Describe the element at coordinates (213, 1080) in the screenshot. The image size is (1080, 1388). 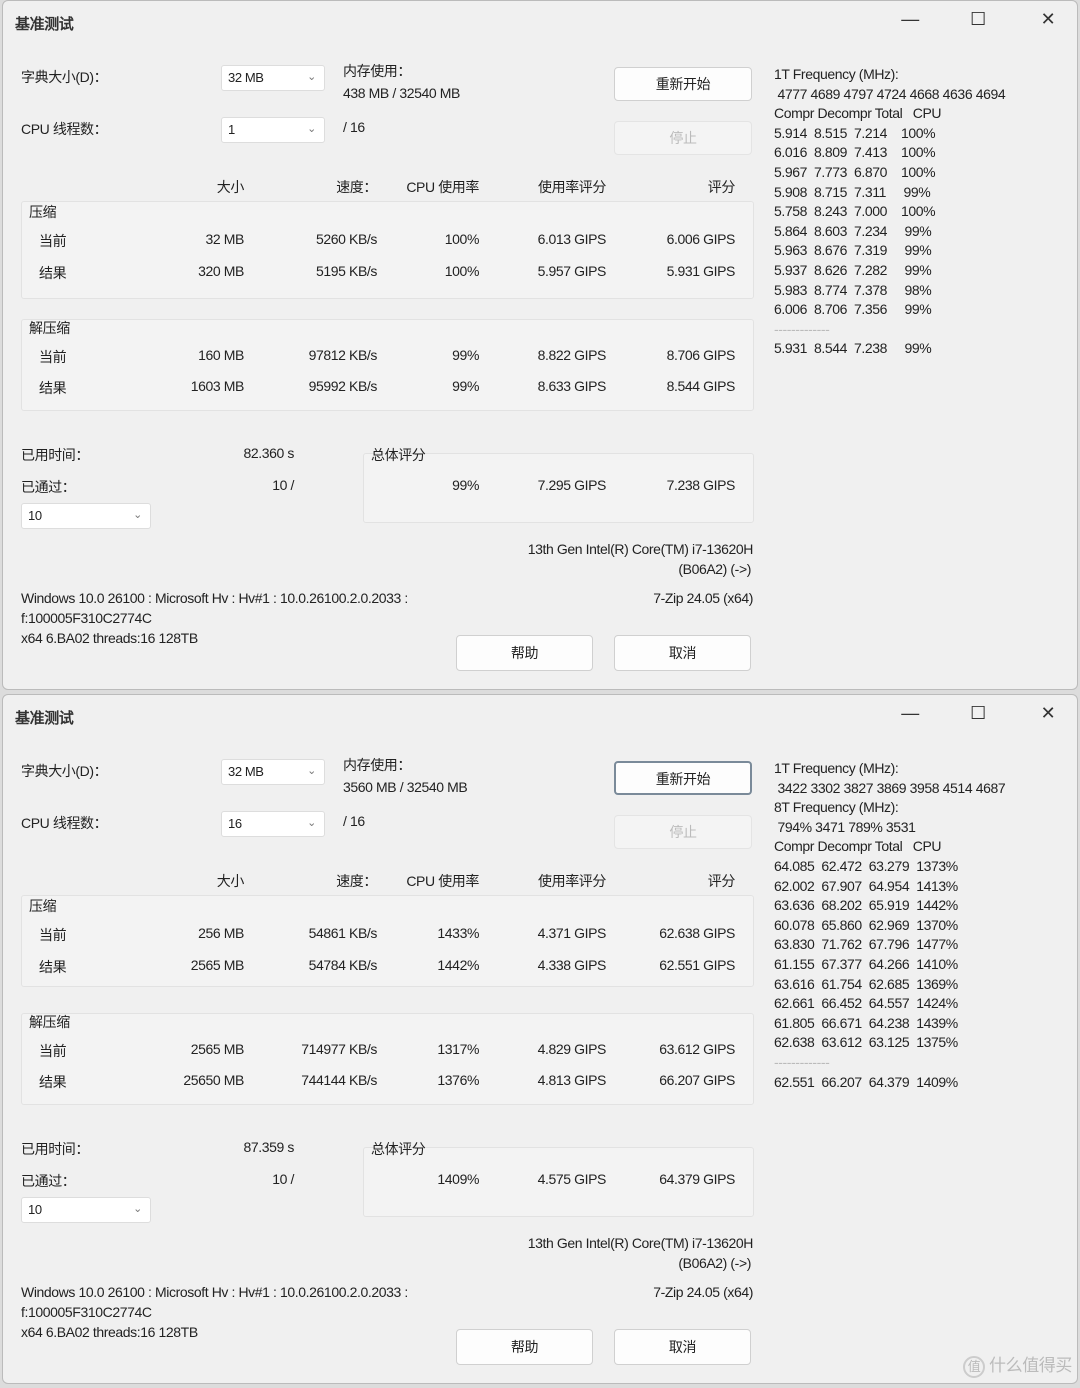
I see `decompress-result-size: 25650 MB` at that location.